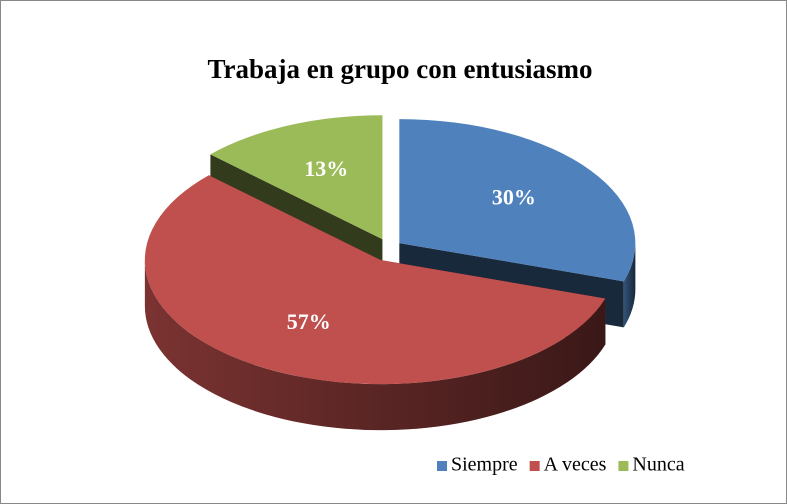 The width and height of the screenshot is (787, 504). What do you see at coordinates (399, 69) in the screenshot?
I see `chart-title: Trabaja en grupo con entusiasmo` at bounding box center [399, 69].